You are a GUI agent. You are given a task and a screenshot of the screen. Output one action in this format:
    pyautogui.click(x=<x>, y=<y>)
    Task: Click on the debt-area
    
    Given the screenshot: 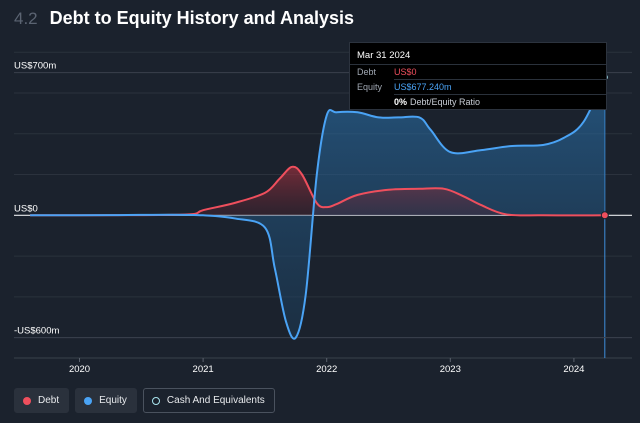 What is the action you would take?
    pyautogui.click(x=317, y=191)
    